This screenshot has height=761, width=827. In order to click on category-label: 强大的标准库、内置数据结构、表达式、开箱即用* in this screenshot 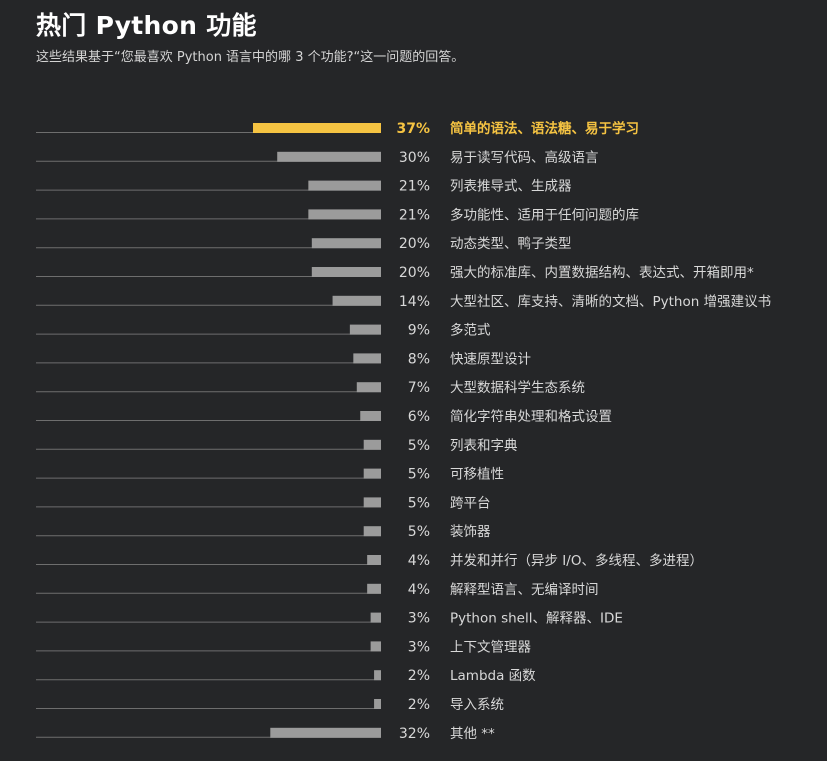, I will do `click(602, 273)`.